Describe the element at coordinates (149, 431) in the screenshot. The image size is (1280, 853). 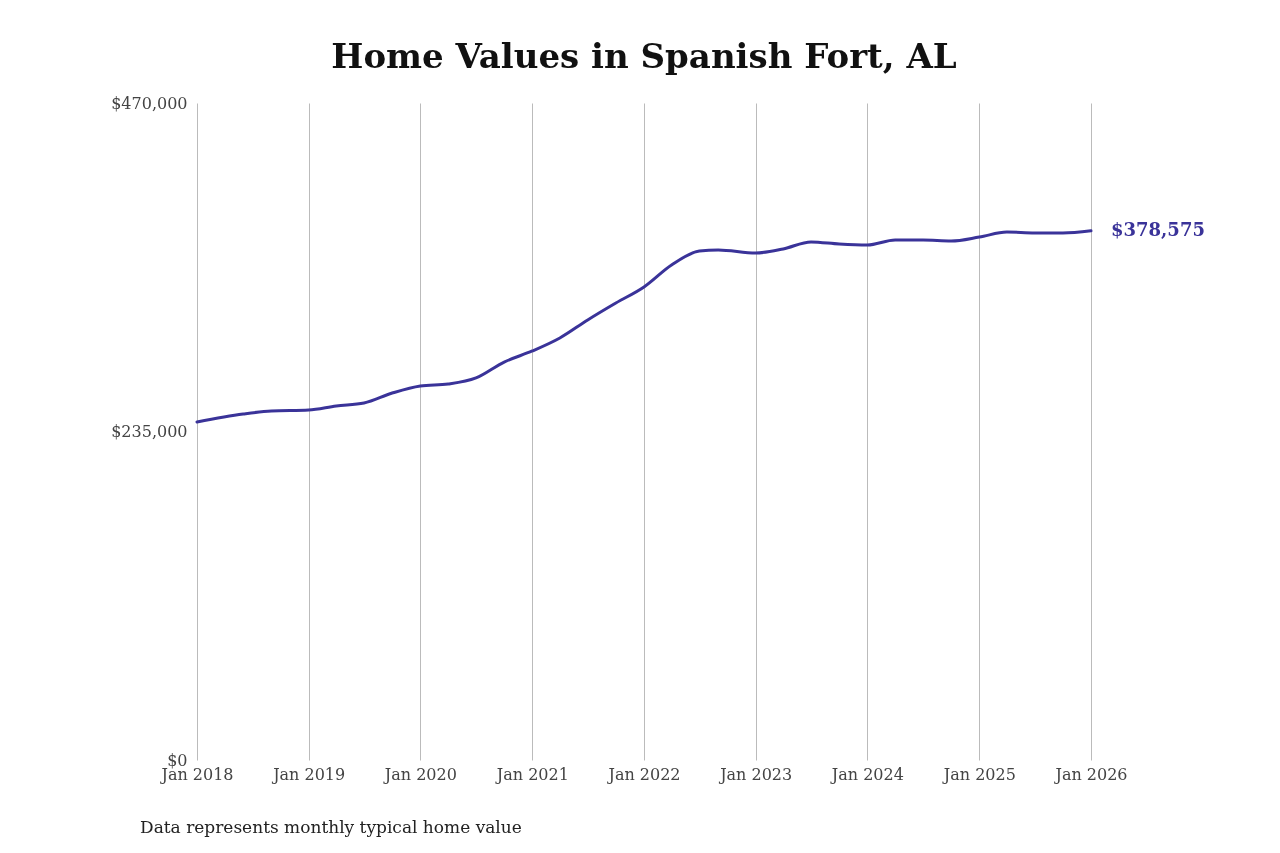
I see `y-tick-label: $235,000` at that location.